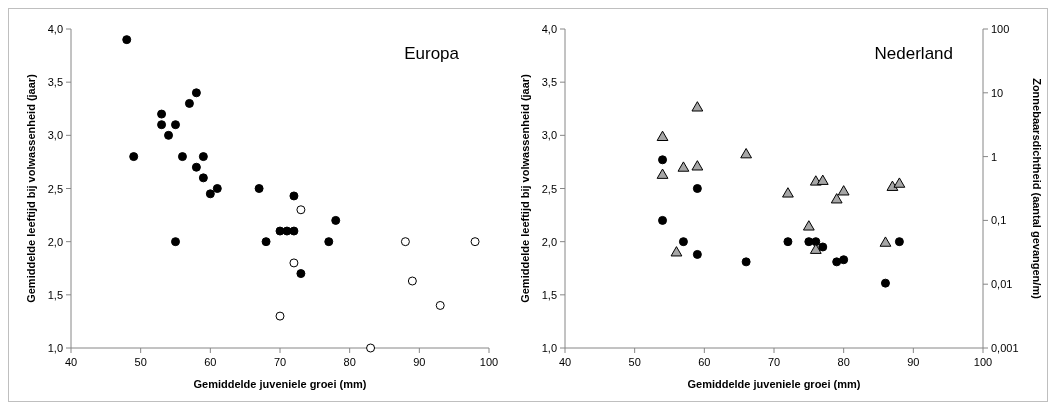  I want to click on text: Europa, so click(432, 53).